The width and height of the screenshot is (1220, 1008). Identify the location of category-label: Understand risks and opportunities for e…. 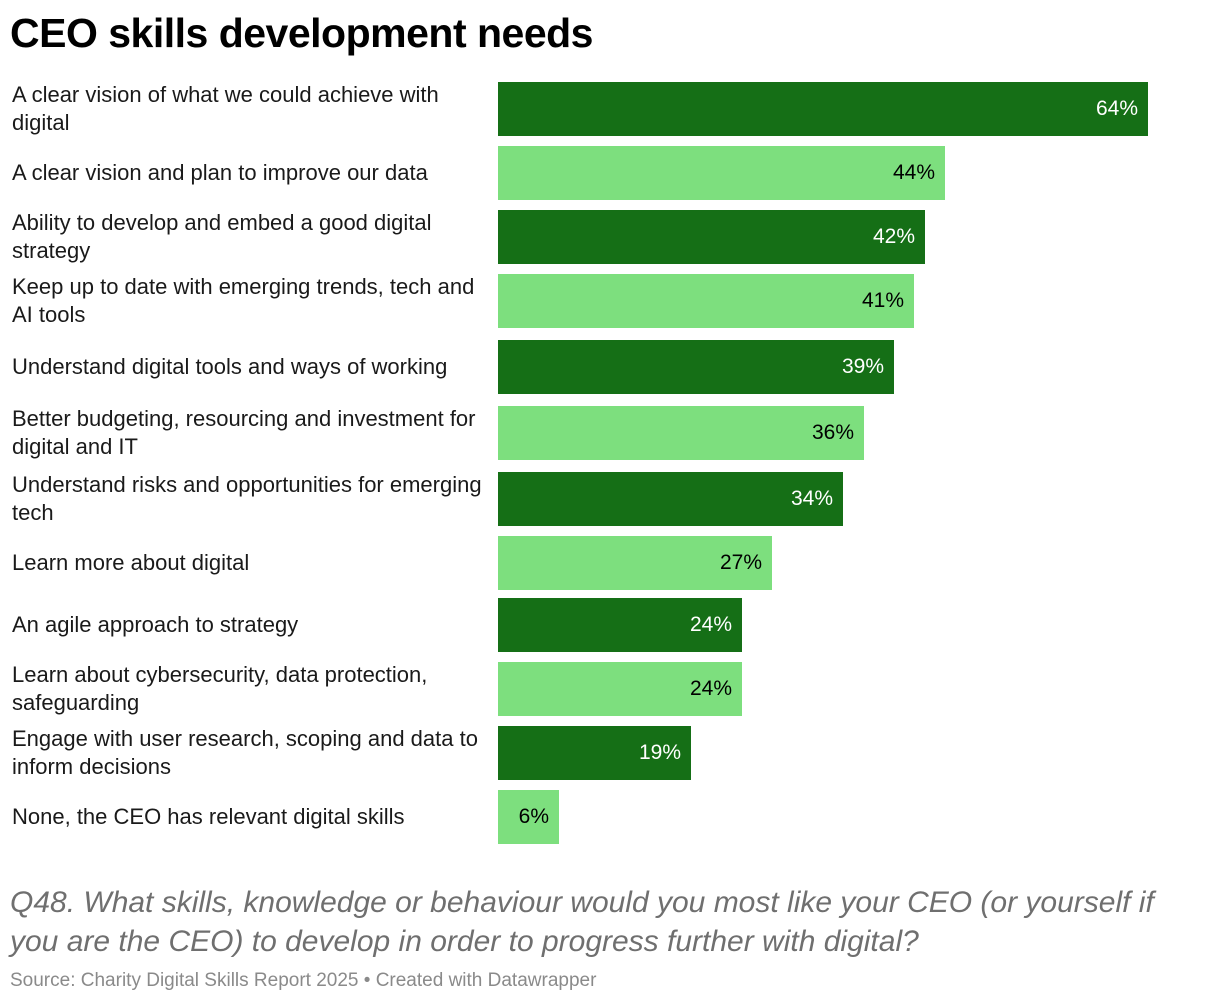
(247, 498).